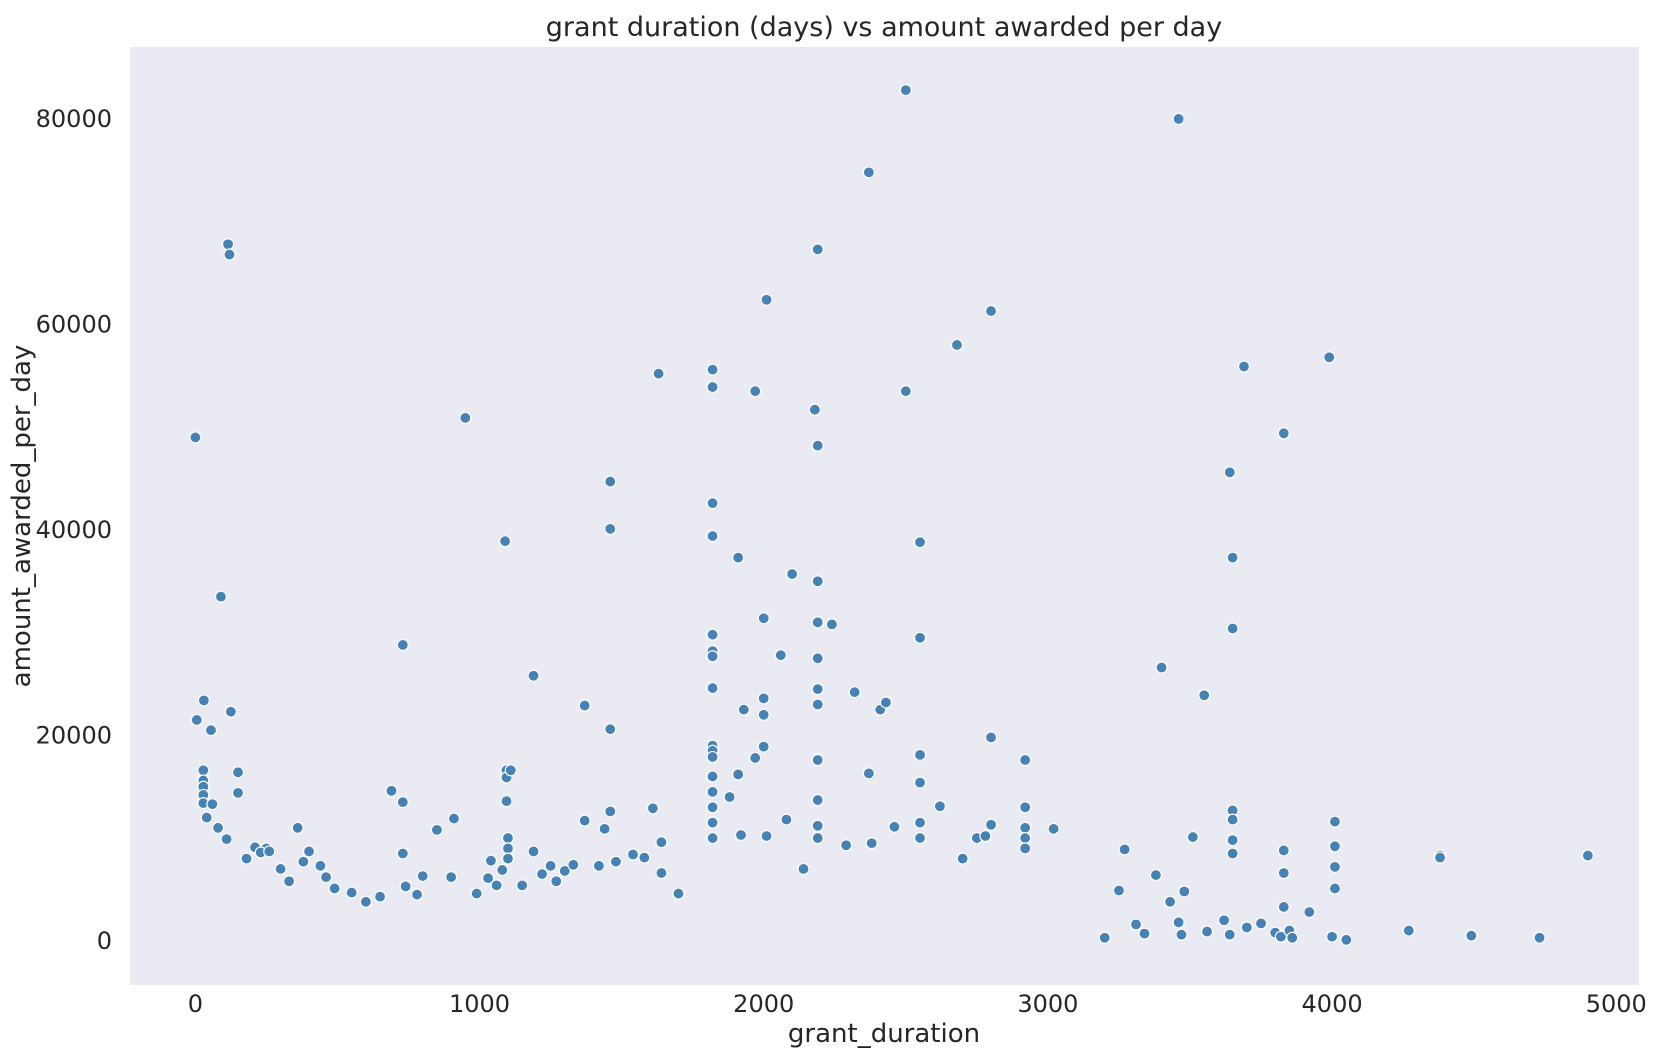  What do you see at coordinates (104, 941) in the screenshot?
I see `y-tick-label: 0` at bounding box center [104, 941].